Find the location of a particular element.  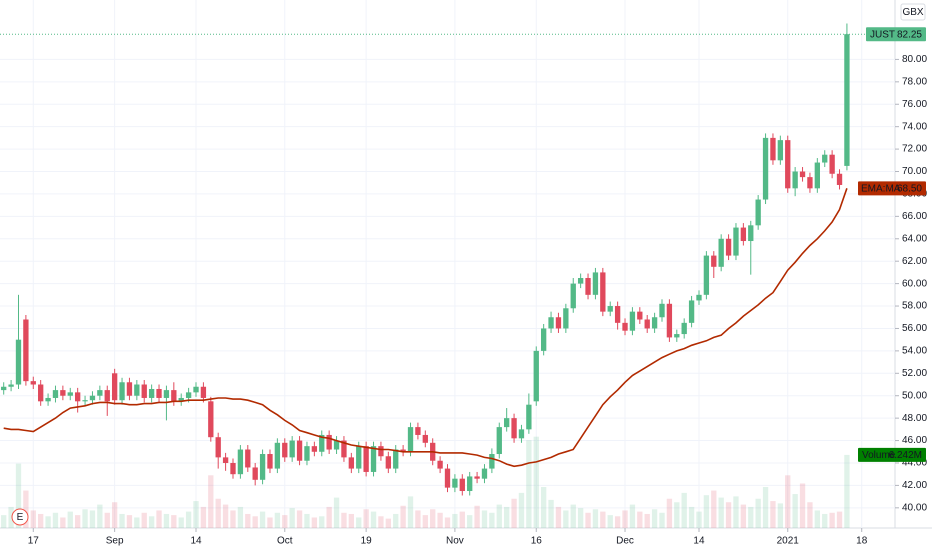

y-tick-label: 74.00 is located at coordinates (914, 126).